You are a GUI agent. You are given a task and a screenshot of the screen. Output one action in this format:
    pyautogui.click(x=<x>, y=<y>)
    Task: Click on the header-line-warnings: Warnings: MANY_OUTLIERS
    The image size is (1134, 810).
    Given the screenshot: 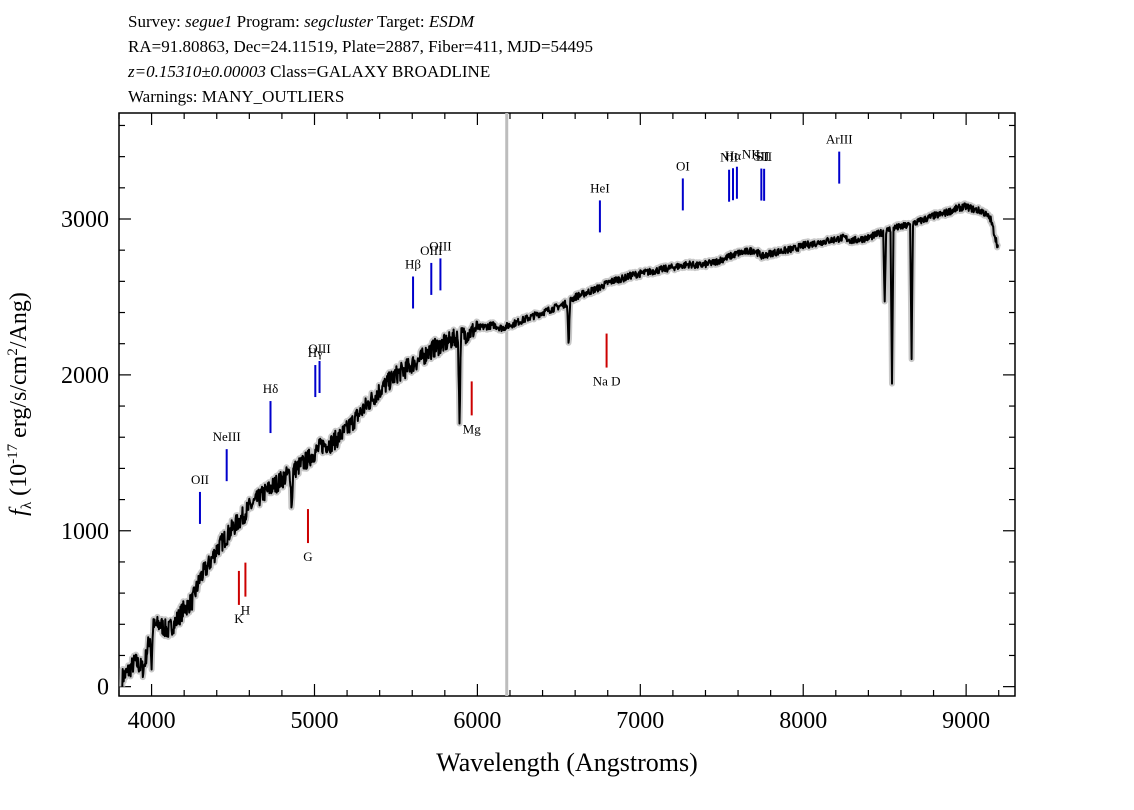 What is the action you would take?
    pyautogui.click(x=236, y=96)
    